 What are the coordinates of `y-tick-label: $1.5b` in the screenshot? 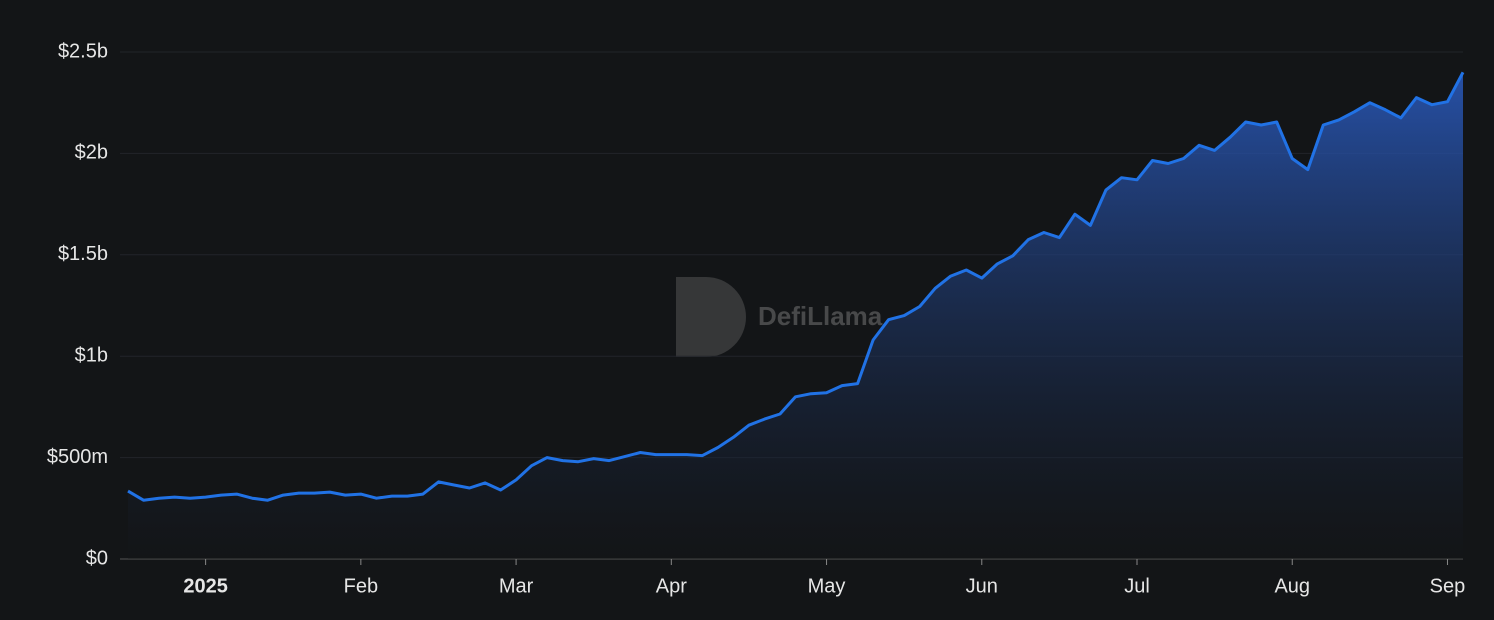 It's located at (83, 254).